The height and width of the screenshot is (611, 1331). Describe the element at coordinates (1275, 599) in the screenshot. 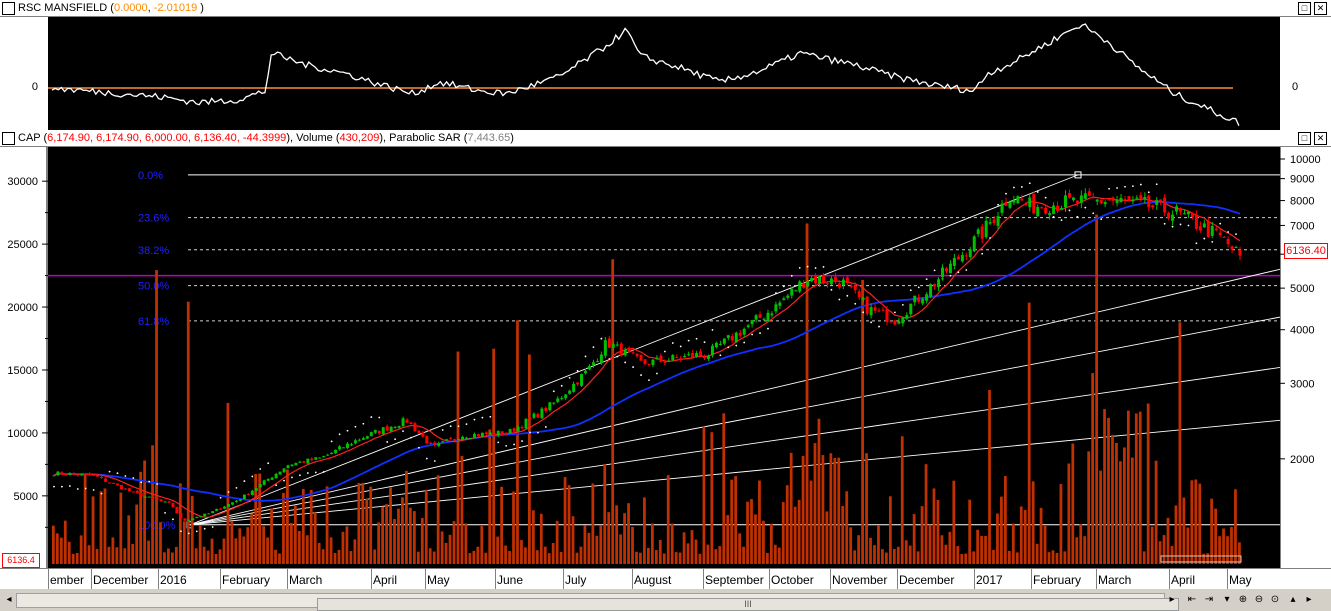

I see `zoom-reset-icon: ⊙` at that location.